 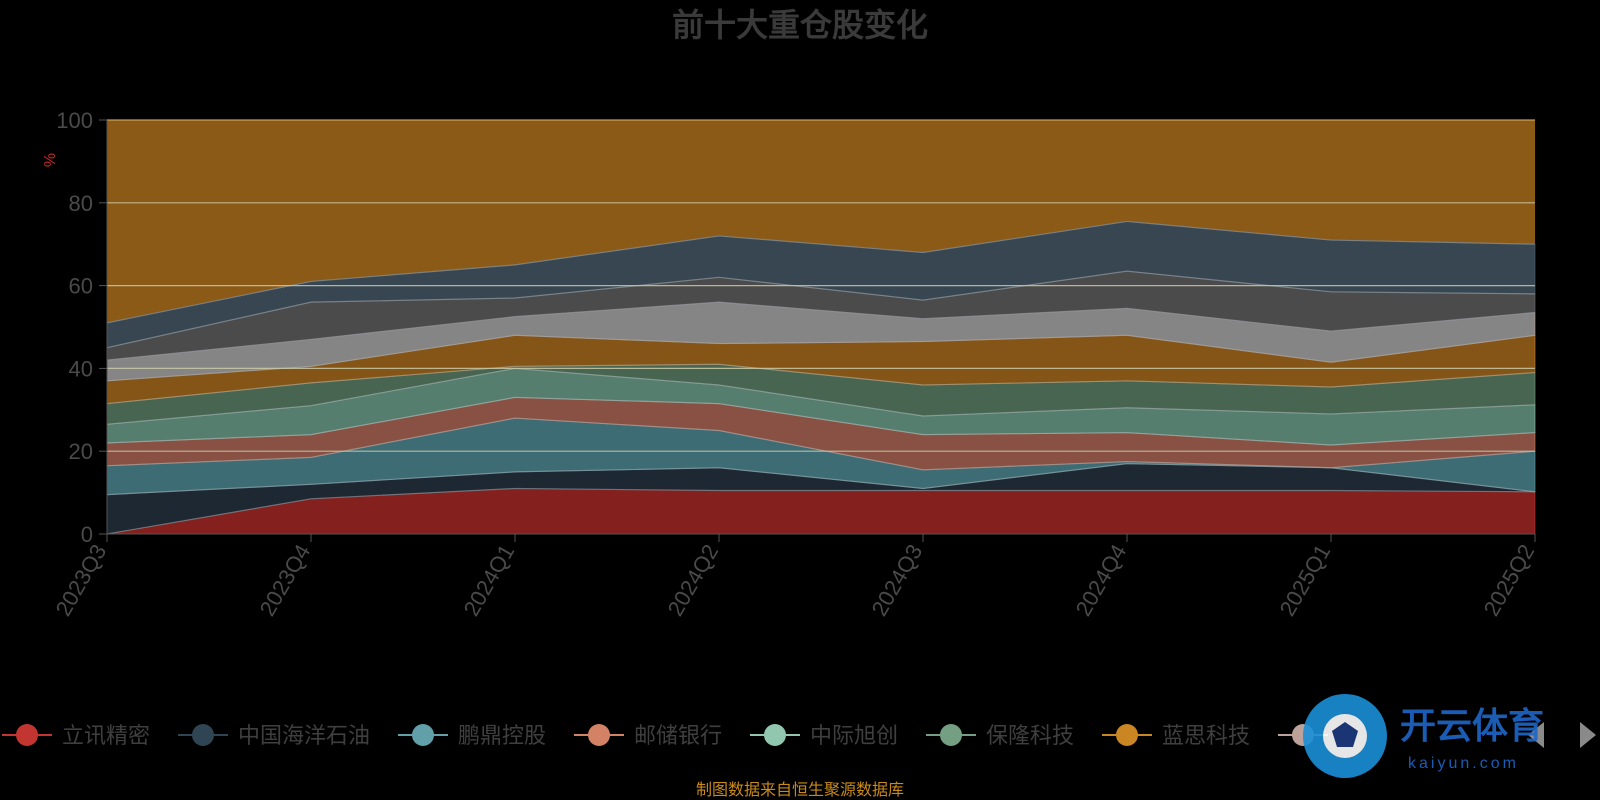 What do you see at coordinates (489, 580) in the screenshot?
I see `x-tick-label: 2024Q1` at bounding box center [489, 580].